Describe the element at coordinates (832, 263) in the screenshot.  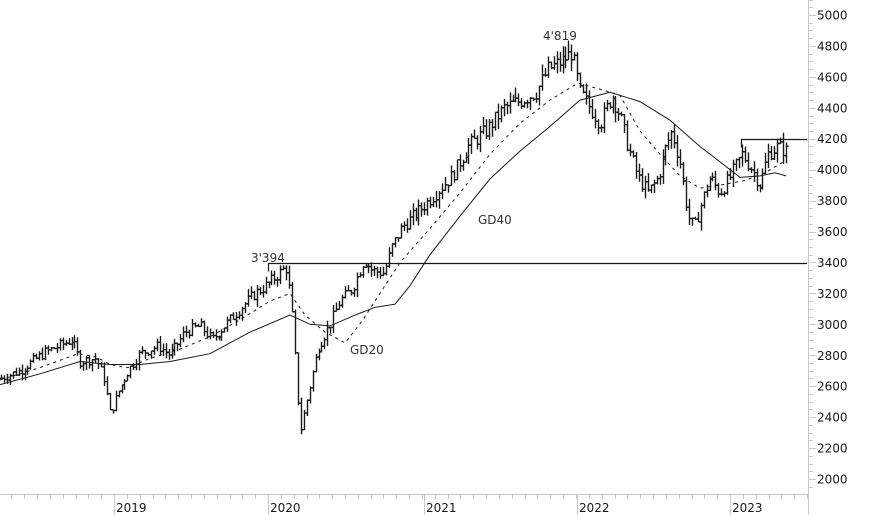
I see `y-tick-label: 3400` at that location.